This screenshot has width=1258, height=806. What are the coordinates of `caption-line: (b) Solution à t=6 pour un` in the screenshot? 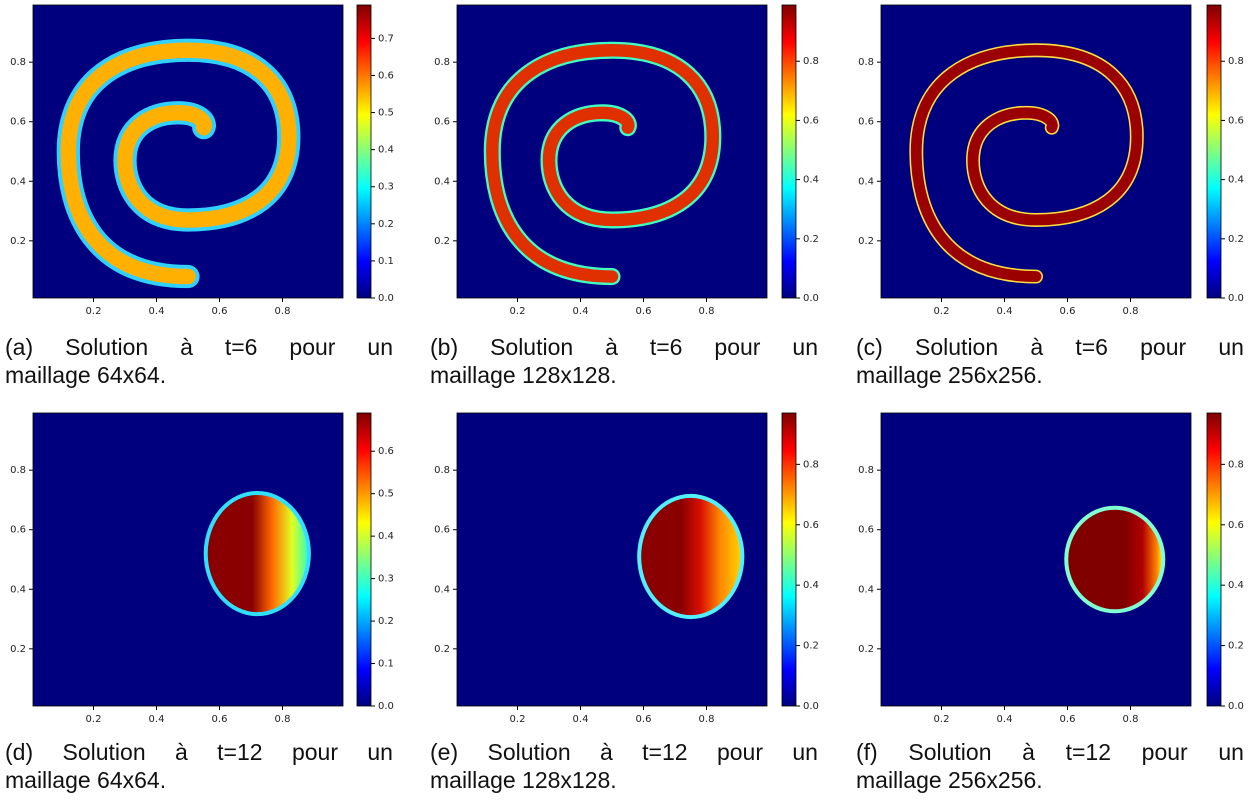 It's located at (624, 347).